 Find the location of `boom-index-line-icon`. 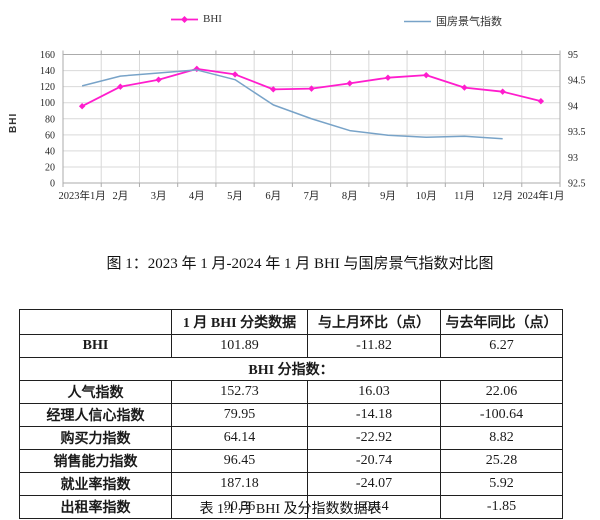

boom-index-line-icon is located at coordinates (417, 21).